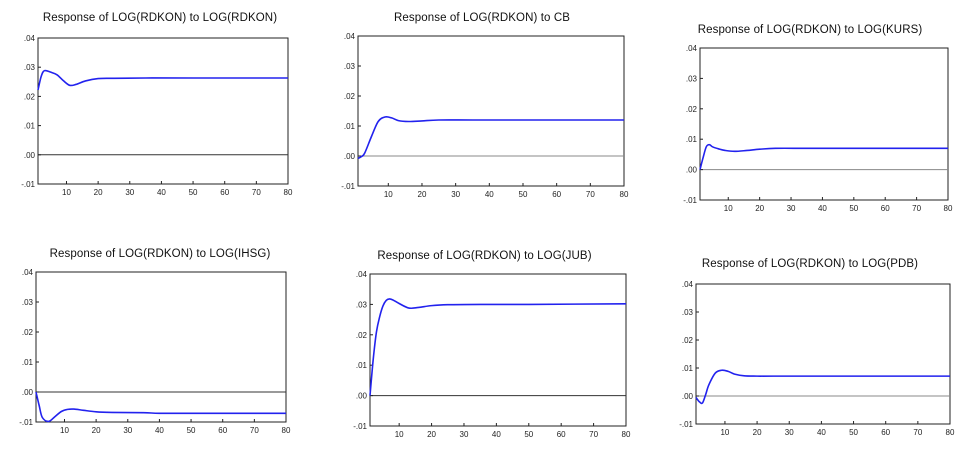 The width and height of the screenshot is (965, 450). I want to click on panel-title: Response of LOG(RDKON) to LOG(JUB), so click(484, 256).